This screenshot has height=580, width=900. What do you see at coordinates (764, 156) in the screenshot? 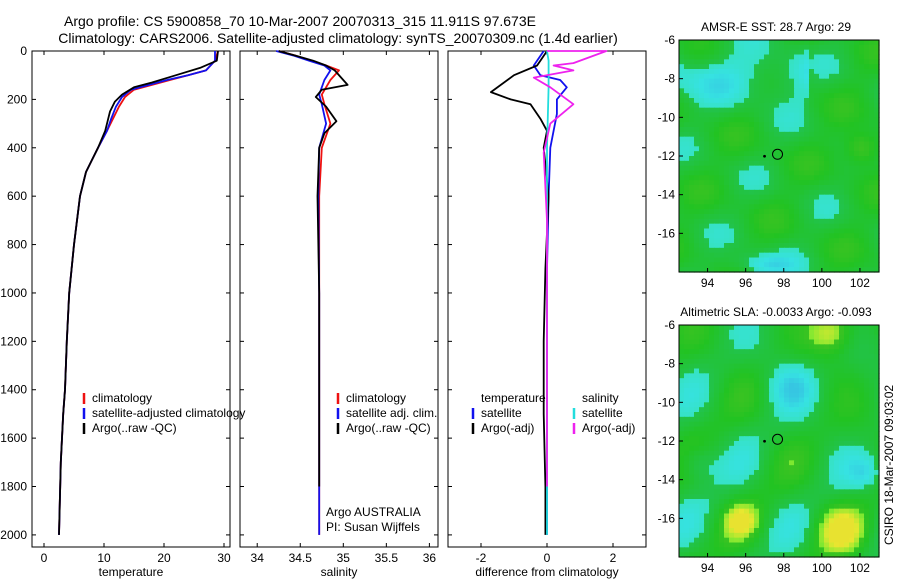
I see `argo-float-dot` at bounding box center [764, 156].